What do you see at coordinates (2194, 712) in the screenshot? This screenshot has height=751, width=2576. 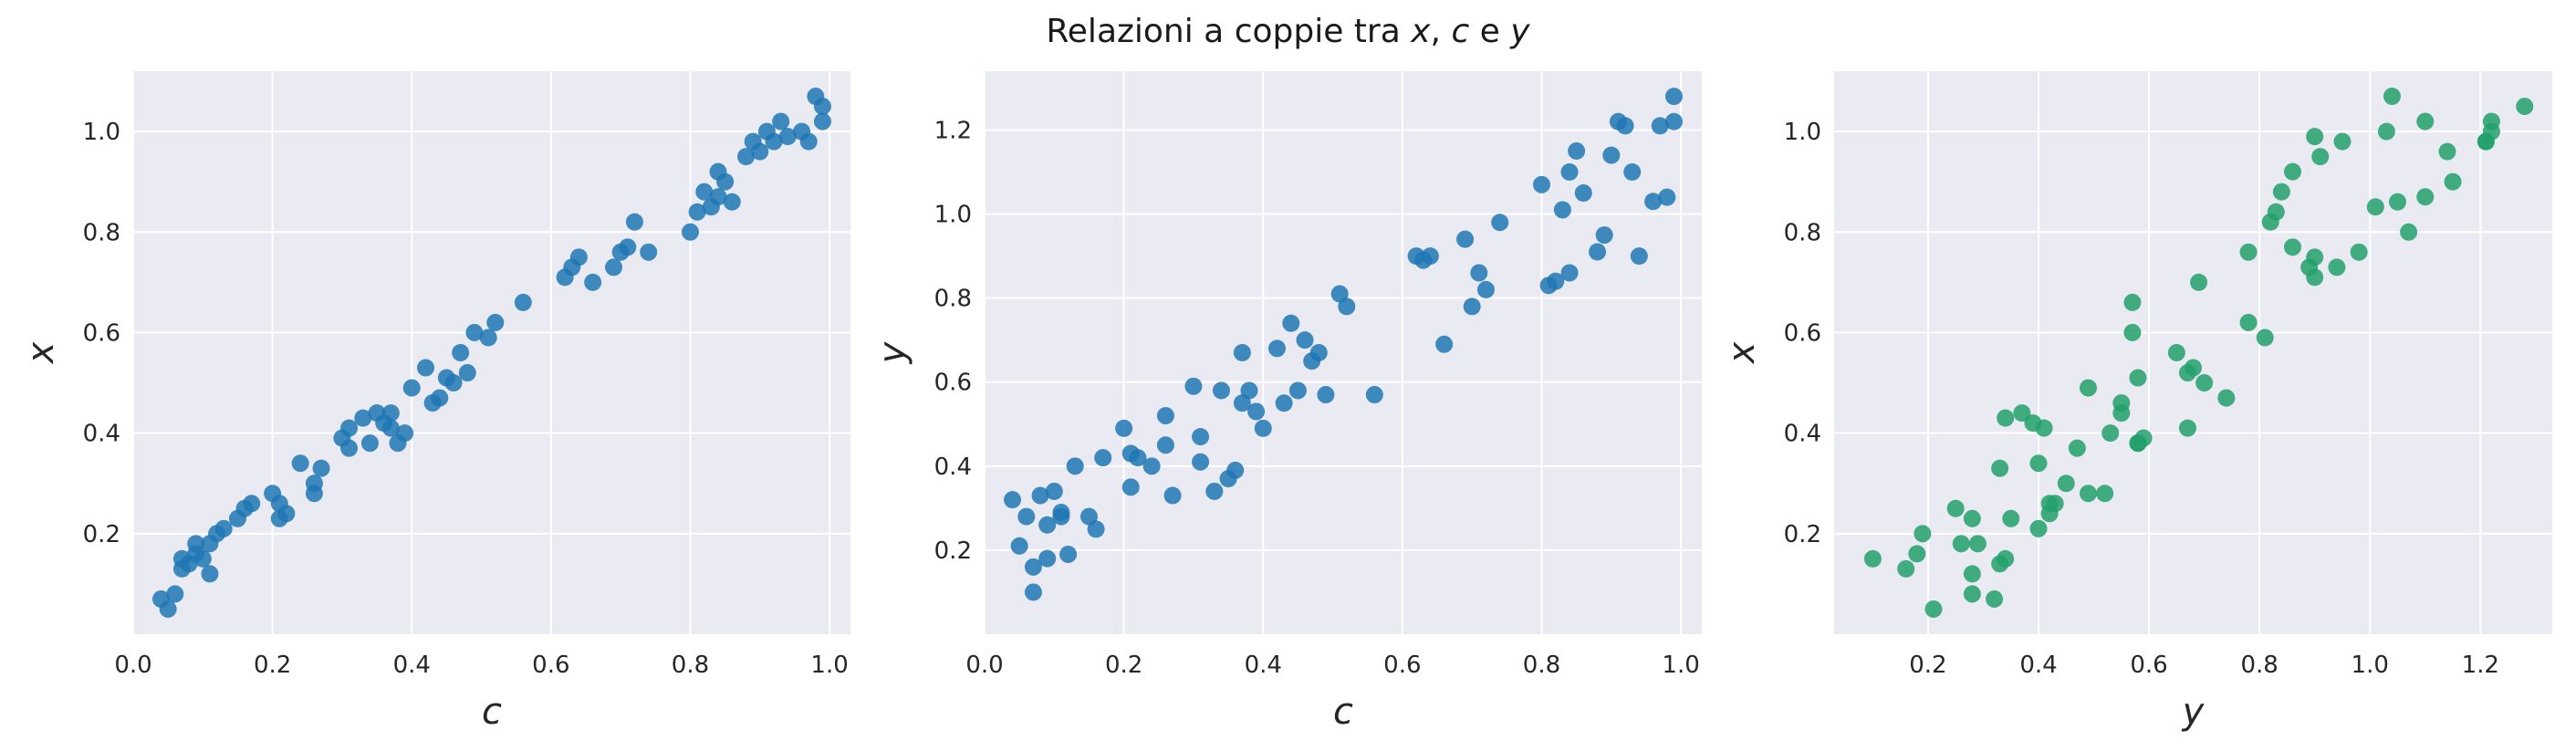 I see `x-axis-label: y` at bounding box center [2194, 712].